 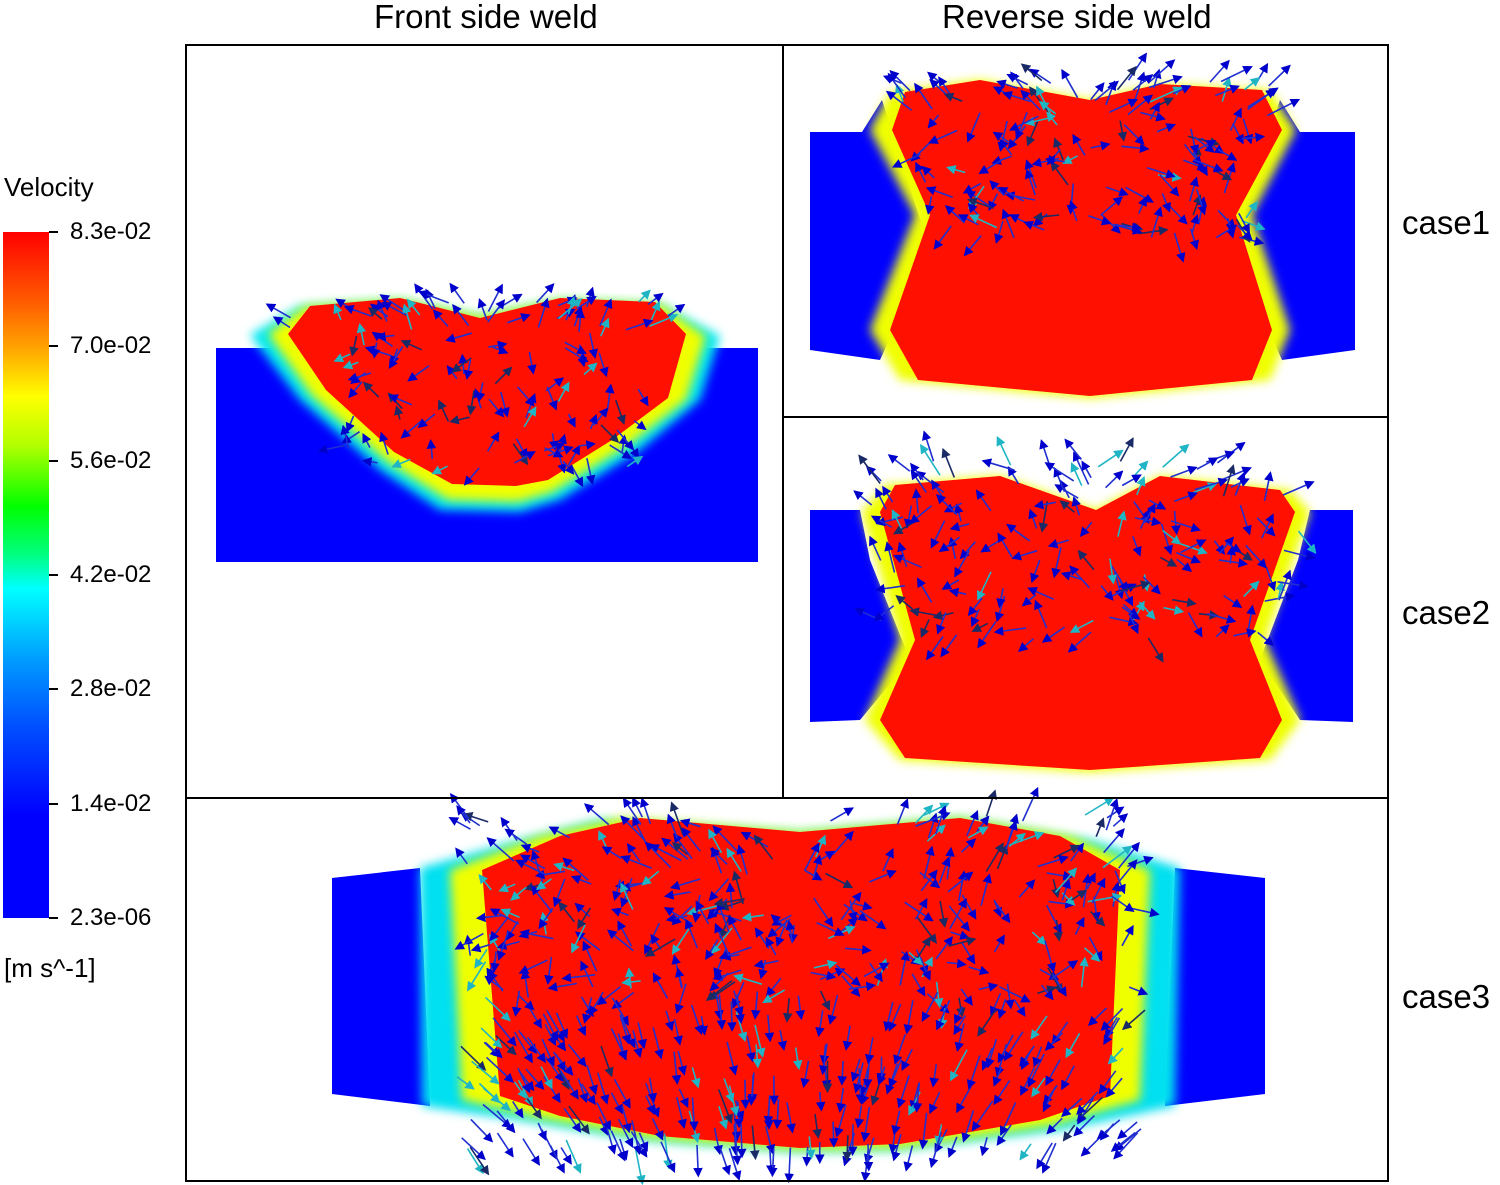 What do you see at coordinates (50, 968) in the screenshot?
I see `legend-units: [m s^-1]` at bounding box center [50, 968].